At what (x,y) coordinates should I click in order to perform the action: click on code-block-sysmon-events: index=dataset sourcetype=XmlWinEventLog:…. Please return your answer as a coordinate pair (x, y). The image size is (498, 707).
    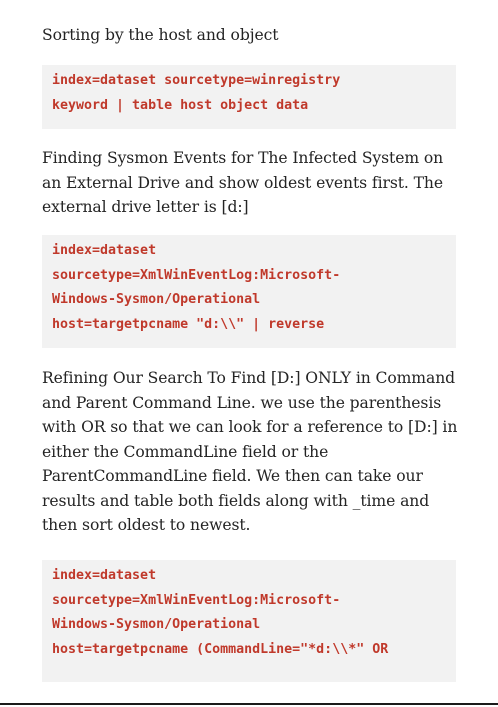
    Looking at the image, I should click on (249, 291).